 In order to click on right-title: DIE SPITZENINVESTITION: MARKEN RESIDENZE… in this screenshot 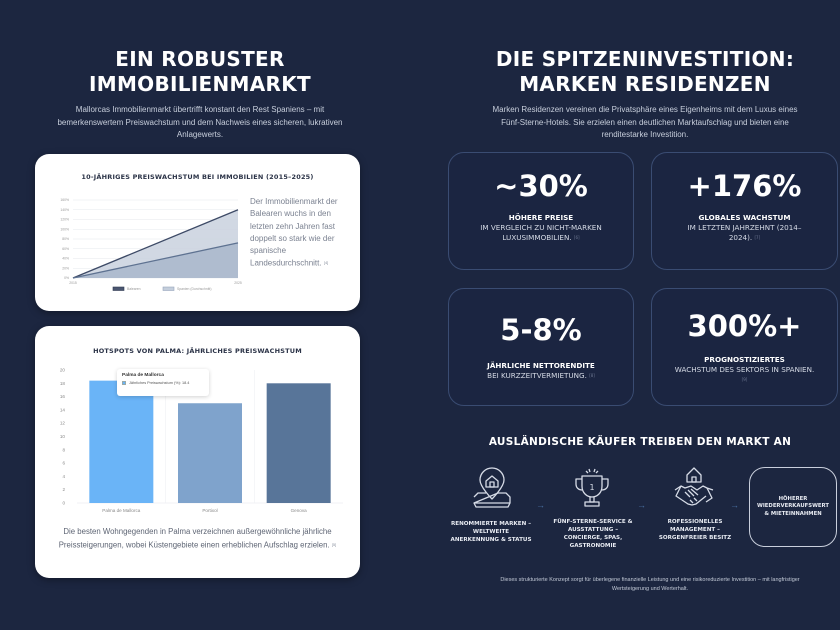, I will do `click(645, 72)`.